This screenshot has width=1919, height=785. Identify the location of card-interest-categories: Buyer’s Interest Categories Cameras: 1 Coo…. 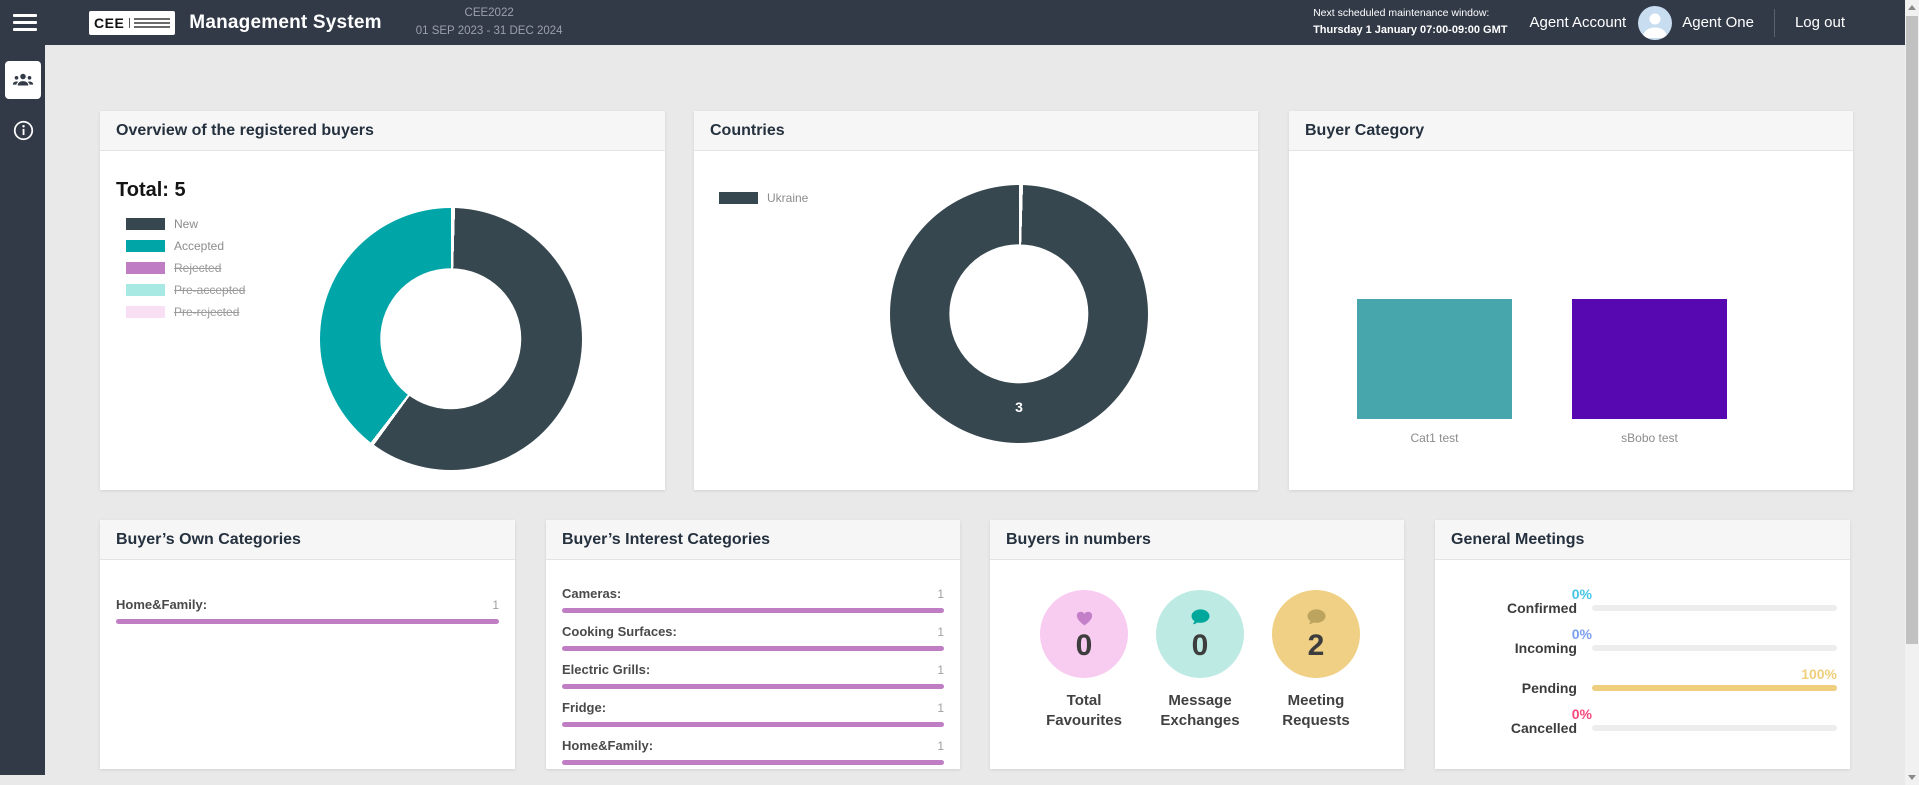
(753, 644).